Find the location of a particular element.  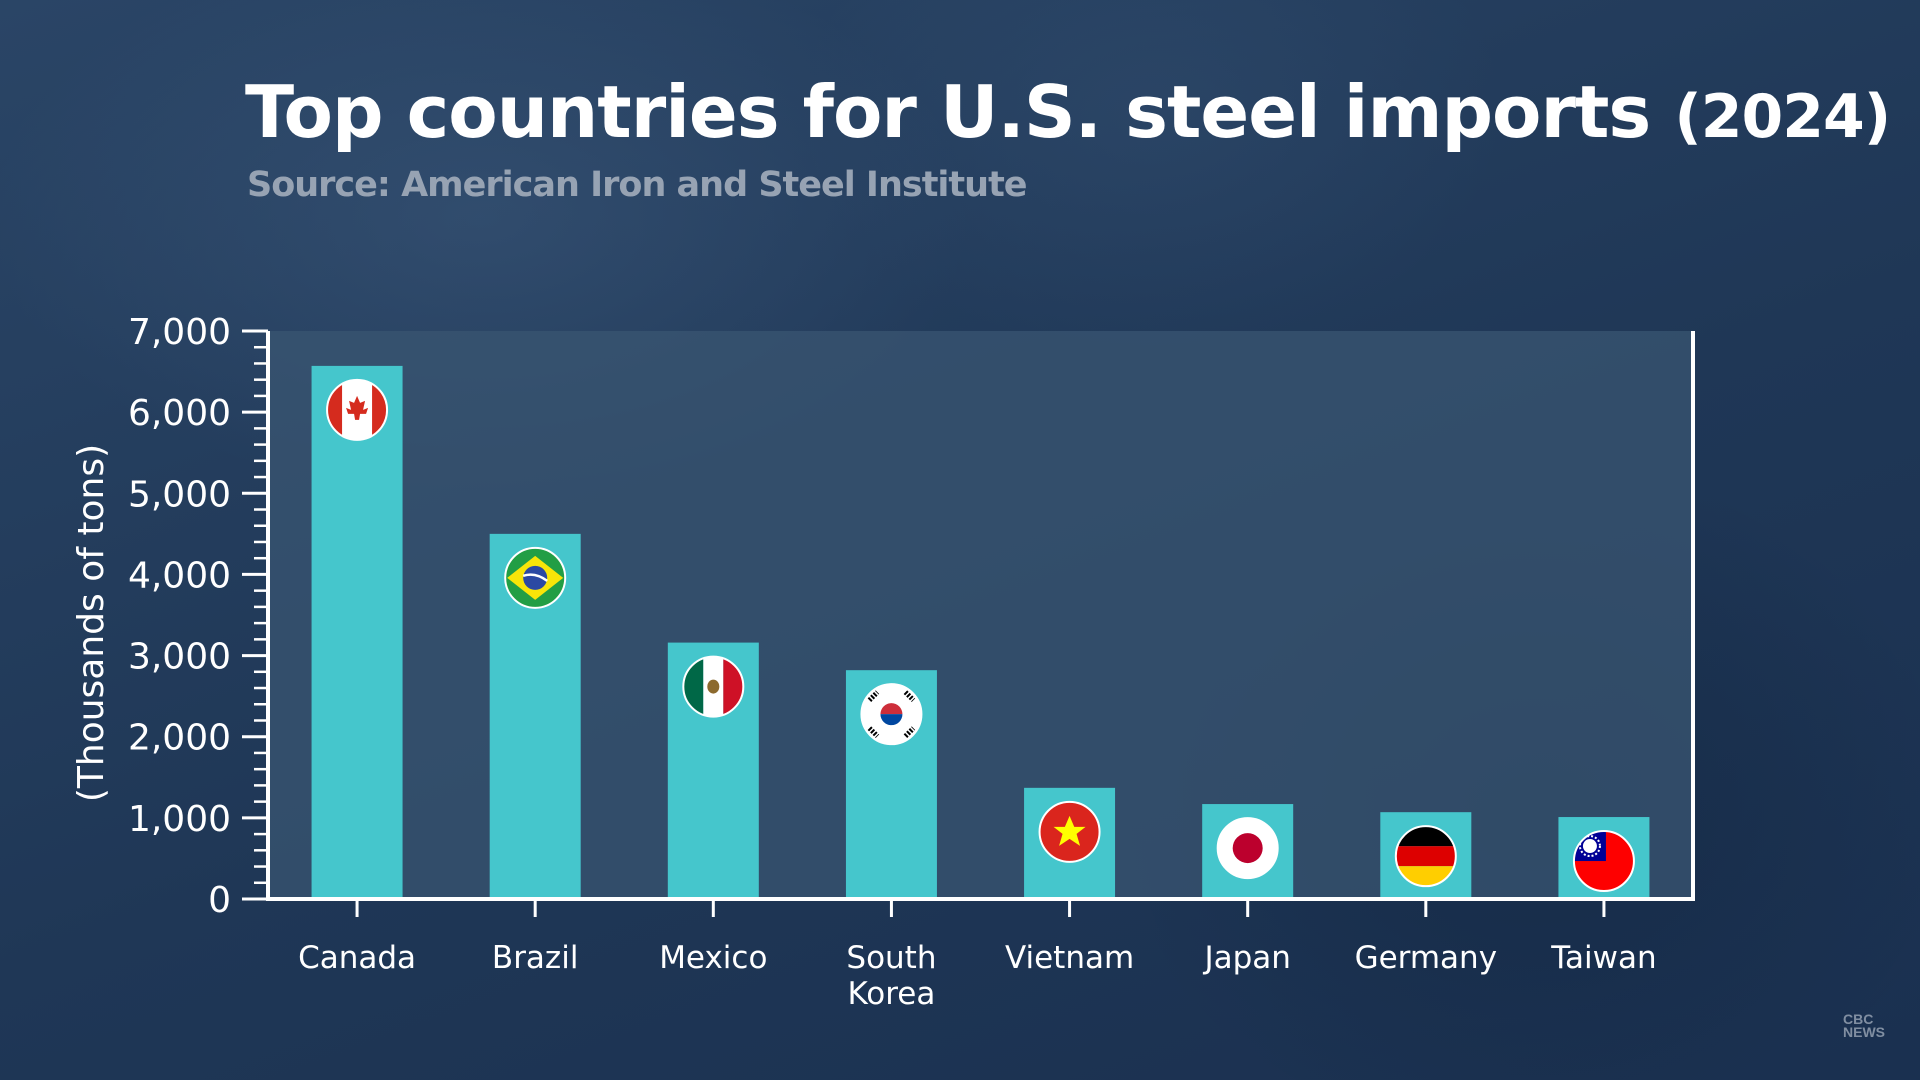

y-tick-label: 5,000 is located at coordinates (179, 494).